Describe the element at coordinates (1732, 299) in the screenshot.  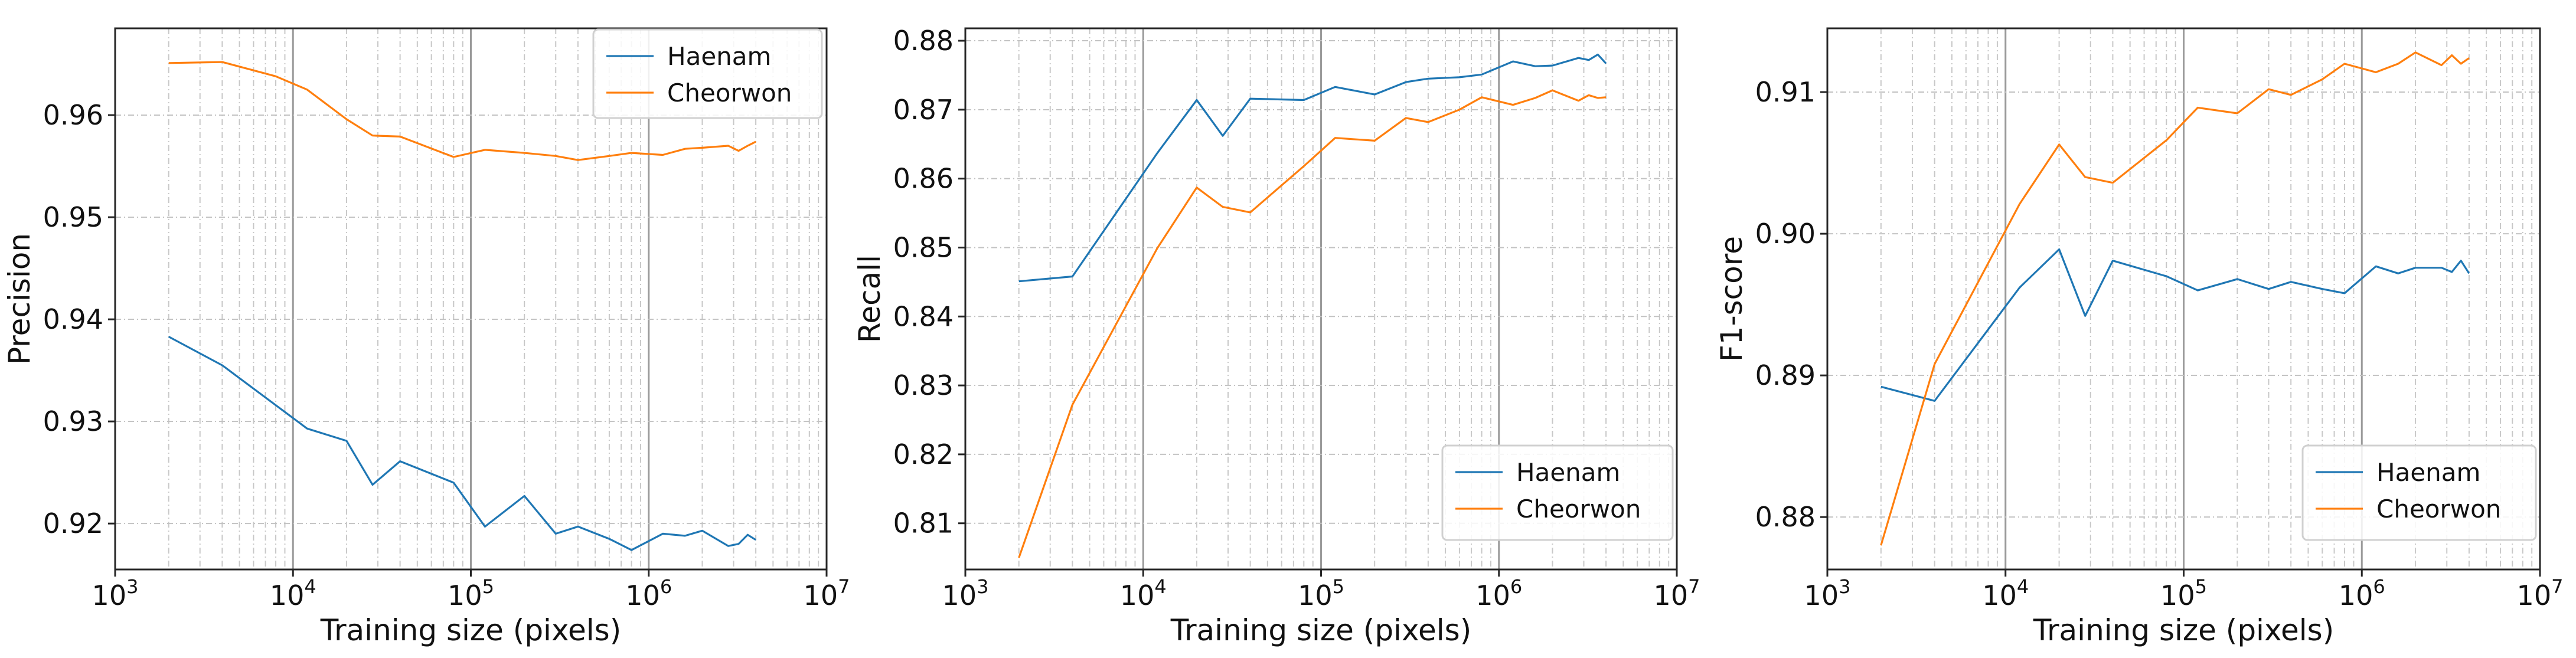
I see `y-axis-label: F1-score` at that location.